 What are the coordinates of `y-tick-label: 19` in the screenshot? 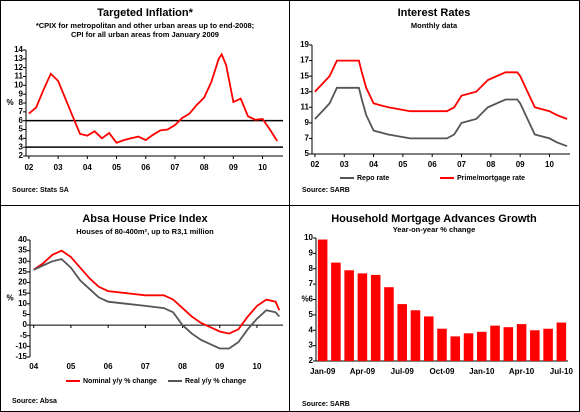 It's located at (304, 44).